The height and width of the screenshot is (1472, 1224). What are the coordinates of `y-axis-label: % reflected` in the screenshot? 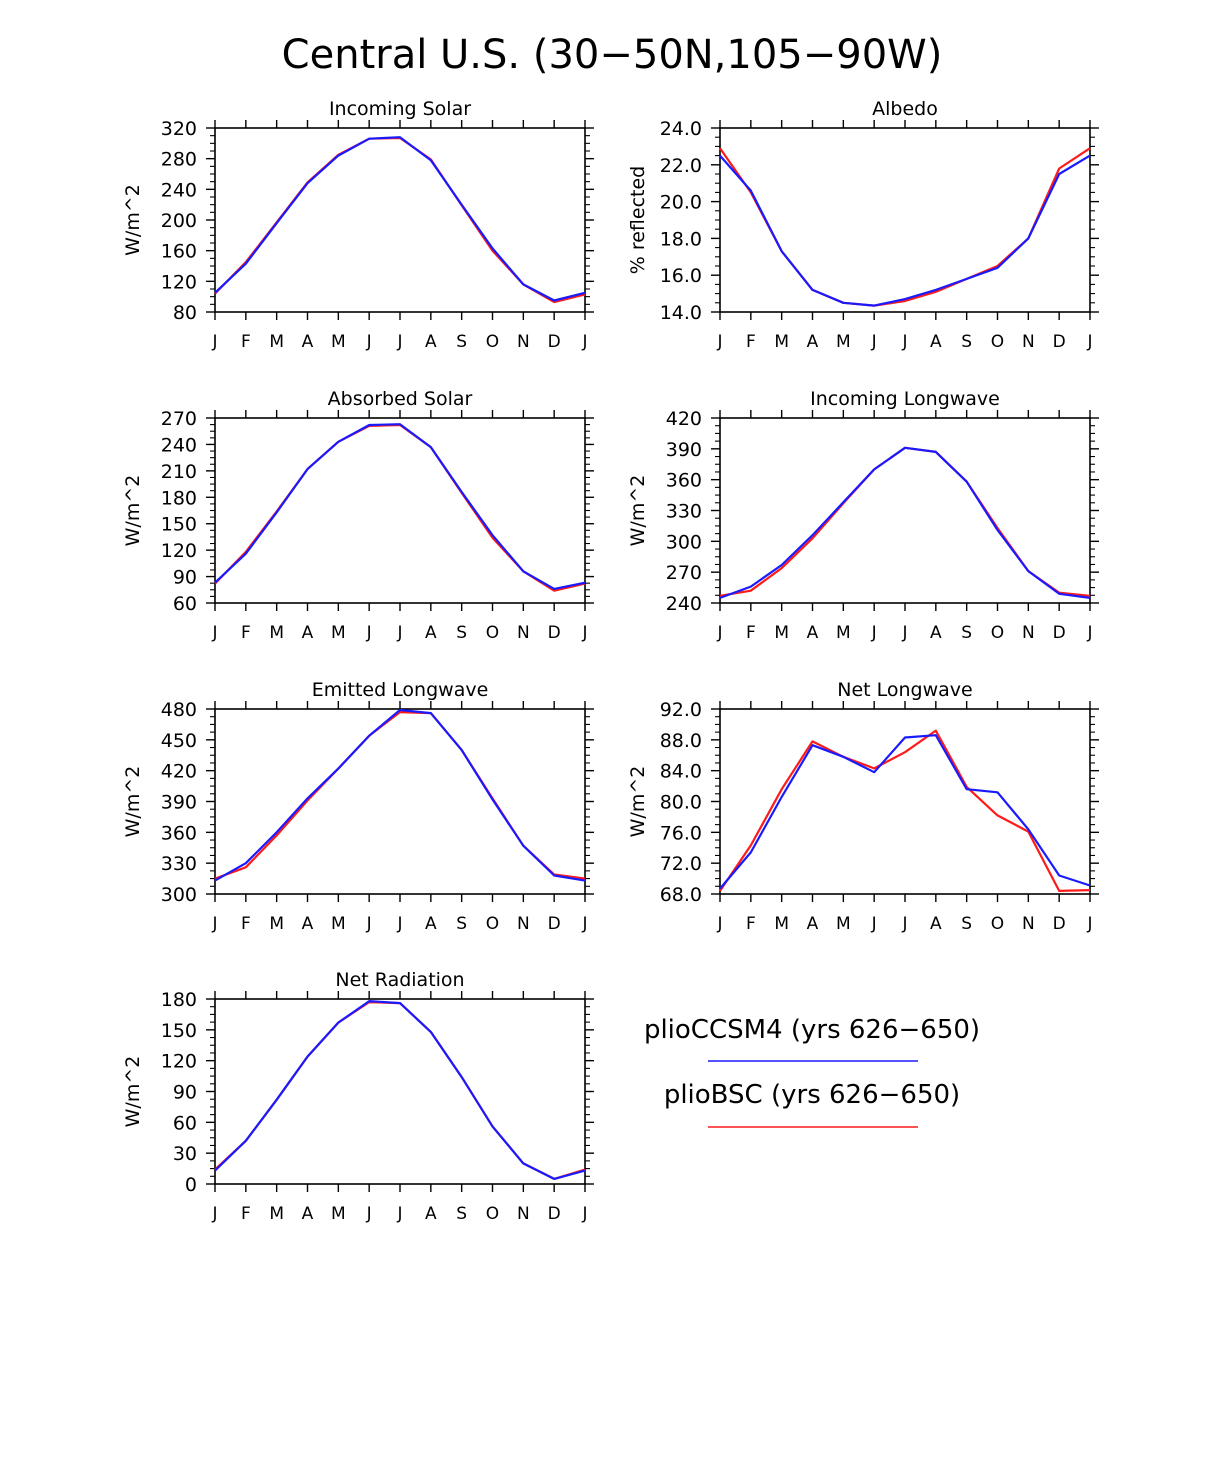 It's located at (638, 220).